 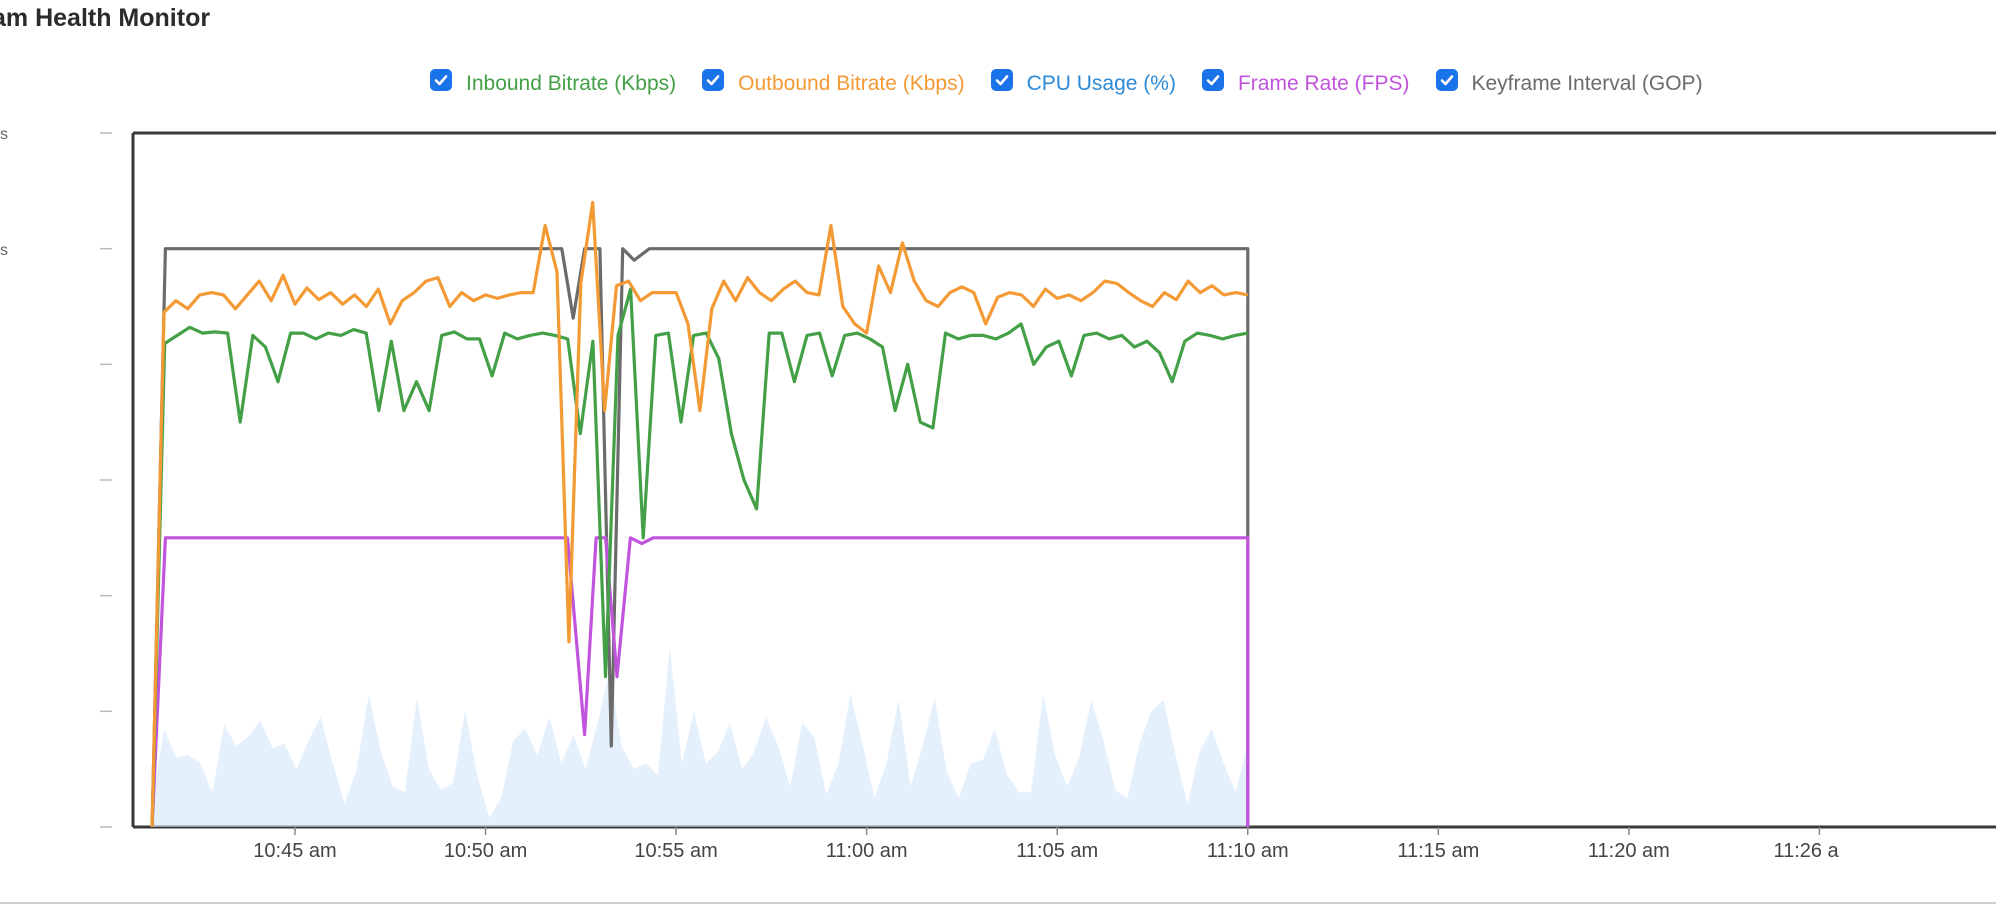 What do you see at coordinates (1101, 83) in the screenshot?
I see `legend-label: CPU Usage (%)` at bounding box center [1101, 83].